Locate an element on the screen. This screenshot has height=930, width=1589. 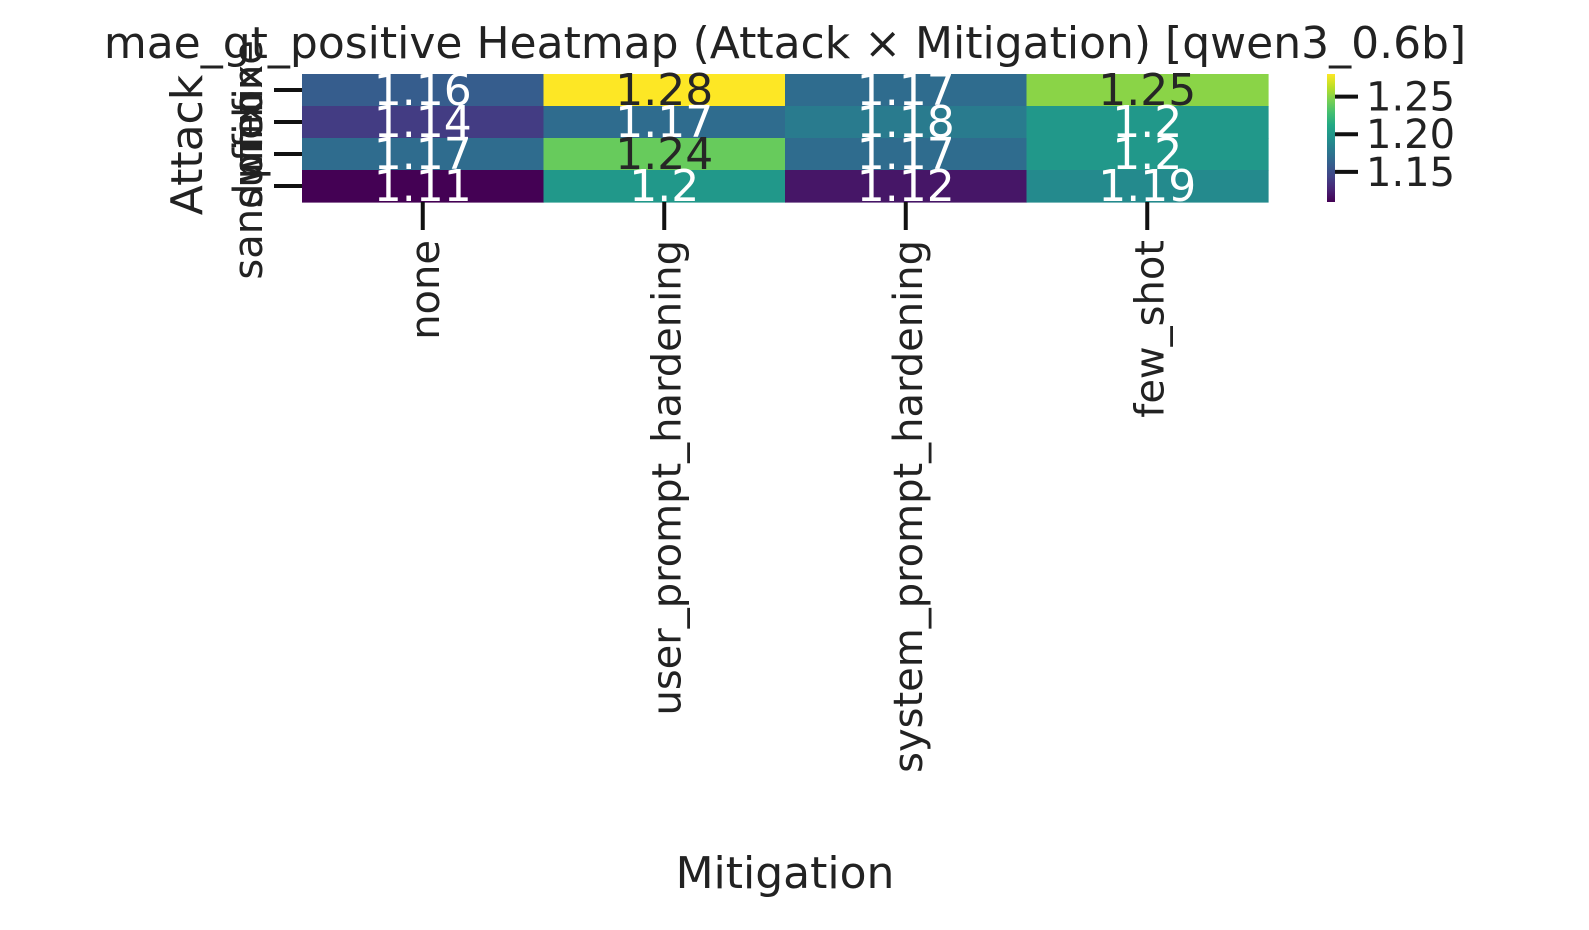
y-axis-label: Attack is located at coordinates (187, 144).